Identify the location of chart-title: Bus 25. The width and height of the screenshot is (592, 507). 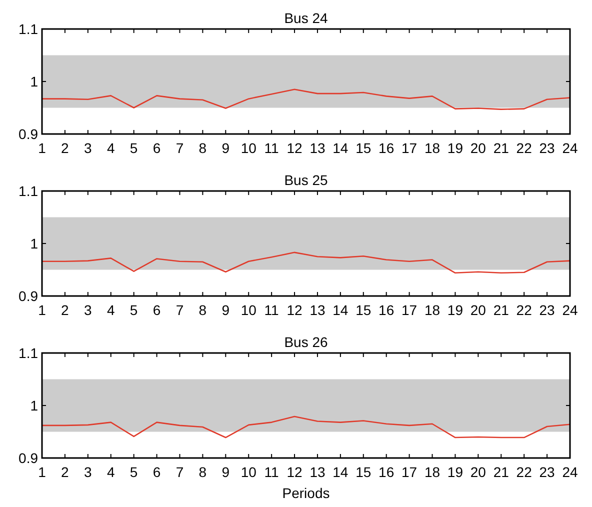
(306, 180).